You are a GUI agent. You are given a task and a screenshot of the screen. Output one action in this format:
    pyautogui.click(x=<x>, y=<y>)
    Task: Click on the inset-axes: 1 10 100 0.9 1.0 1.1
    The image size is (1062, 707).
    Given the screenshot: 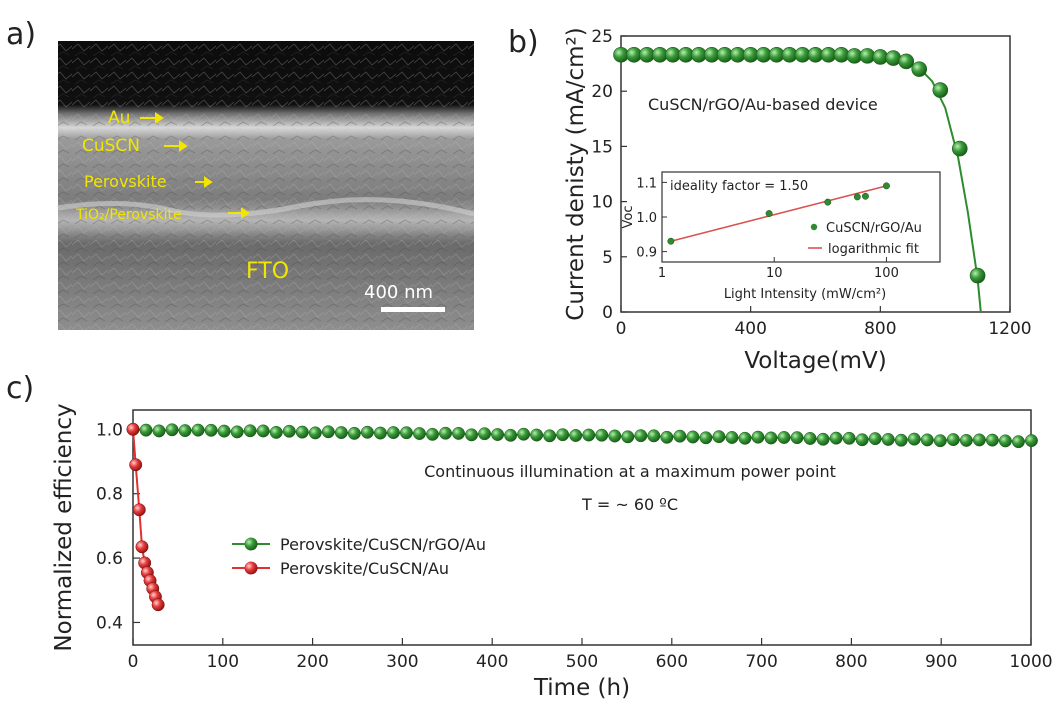 What is the action you would take?
    pyautogui.click(x=788, y=226)
    